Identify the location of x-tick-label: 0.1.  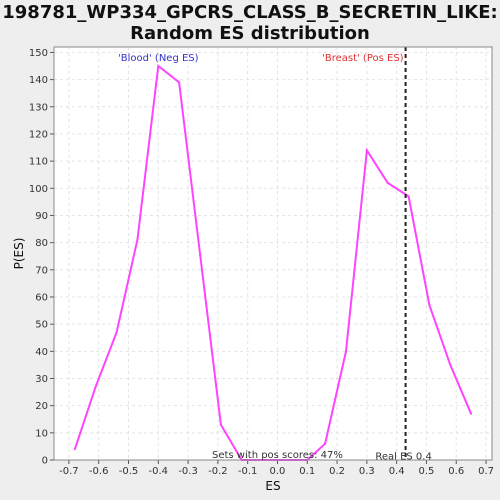
(307, 471).